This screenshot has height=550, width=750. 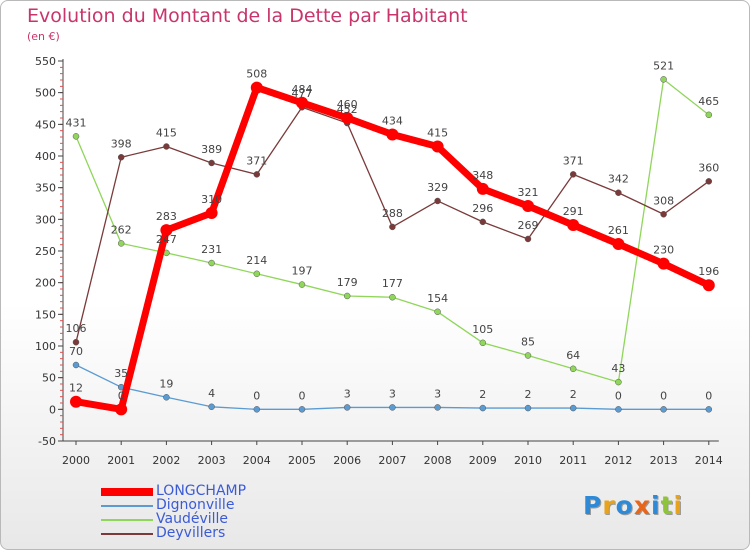 I want to click on data-label-longchamp: 321, so click(x=528, y=192).